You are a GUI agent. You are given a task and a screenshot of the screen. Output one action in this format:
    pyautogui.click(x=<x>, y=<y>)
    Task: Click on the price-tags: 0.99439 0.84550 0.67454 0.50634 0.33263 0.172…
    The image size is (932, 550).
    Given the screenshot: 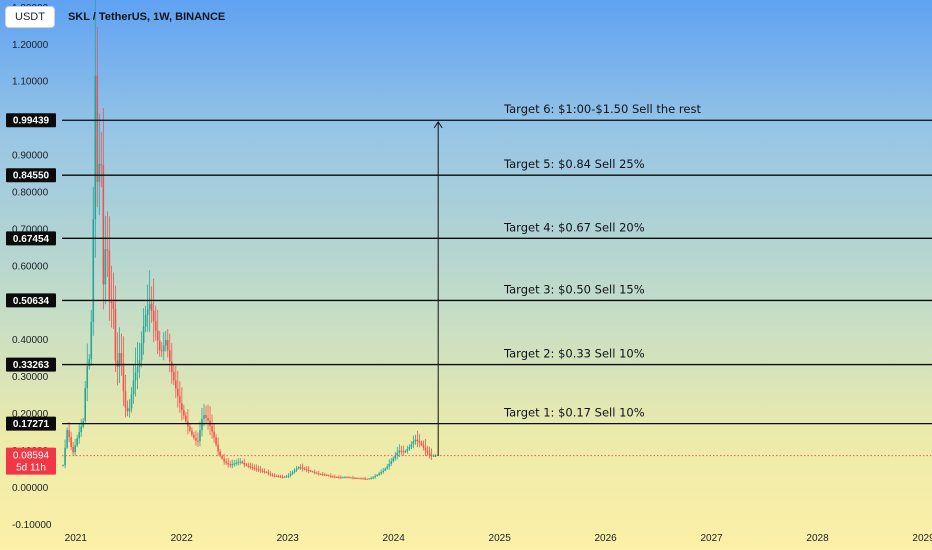 What is the action you would take?
    pyautogui.click(x=31, y=294)
    